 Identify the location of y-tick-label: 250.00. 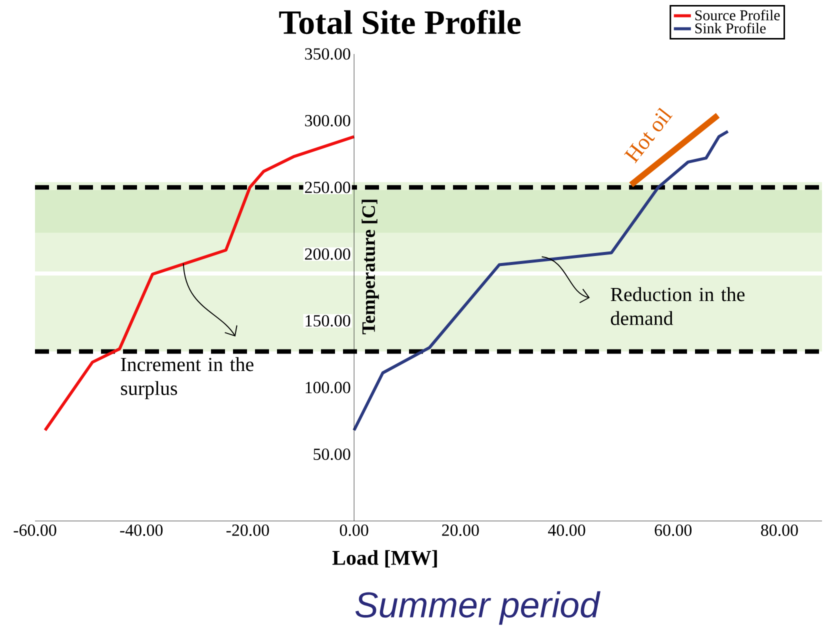
(327, 188).